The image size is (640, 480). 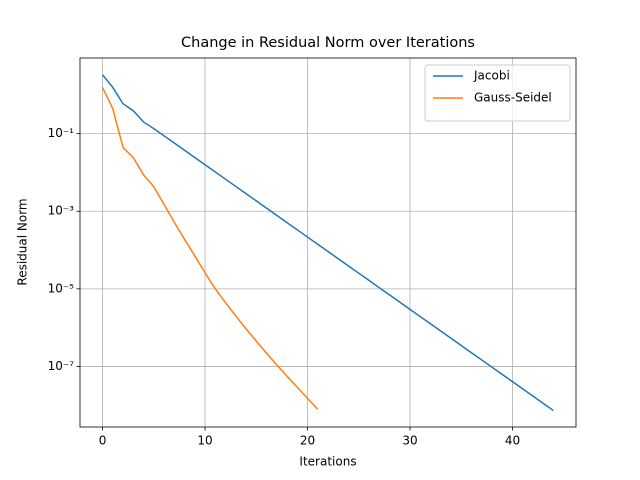 What do you see at coordinates (61, 211) in the screenshot?
I see `y-tick-label: 10⁻³` at bounding box center [61, 211].